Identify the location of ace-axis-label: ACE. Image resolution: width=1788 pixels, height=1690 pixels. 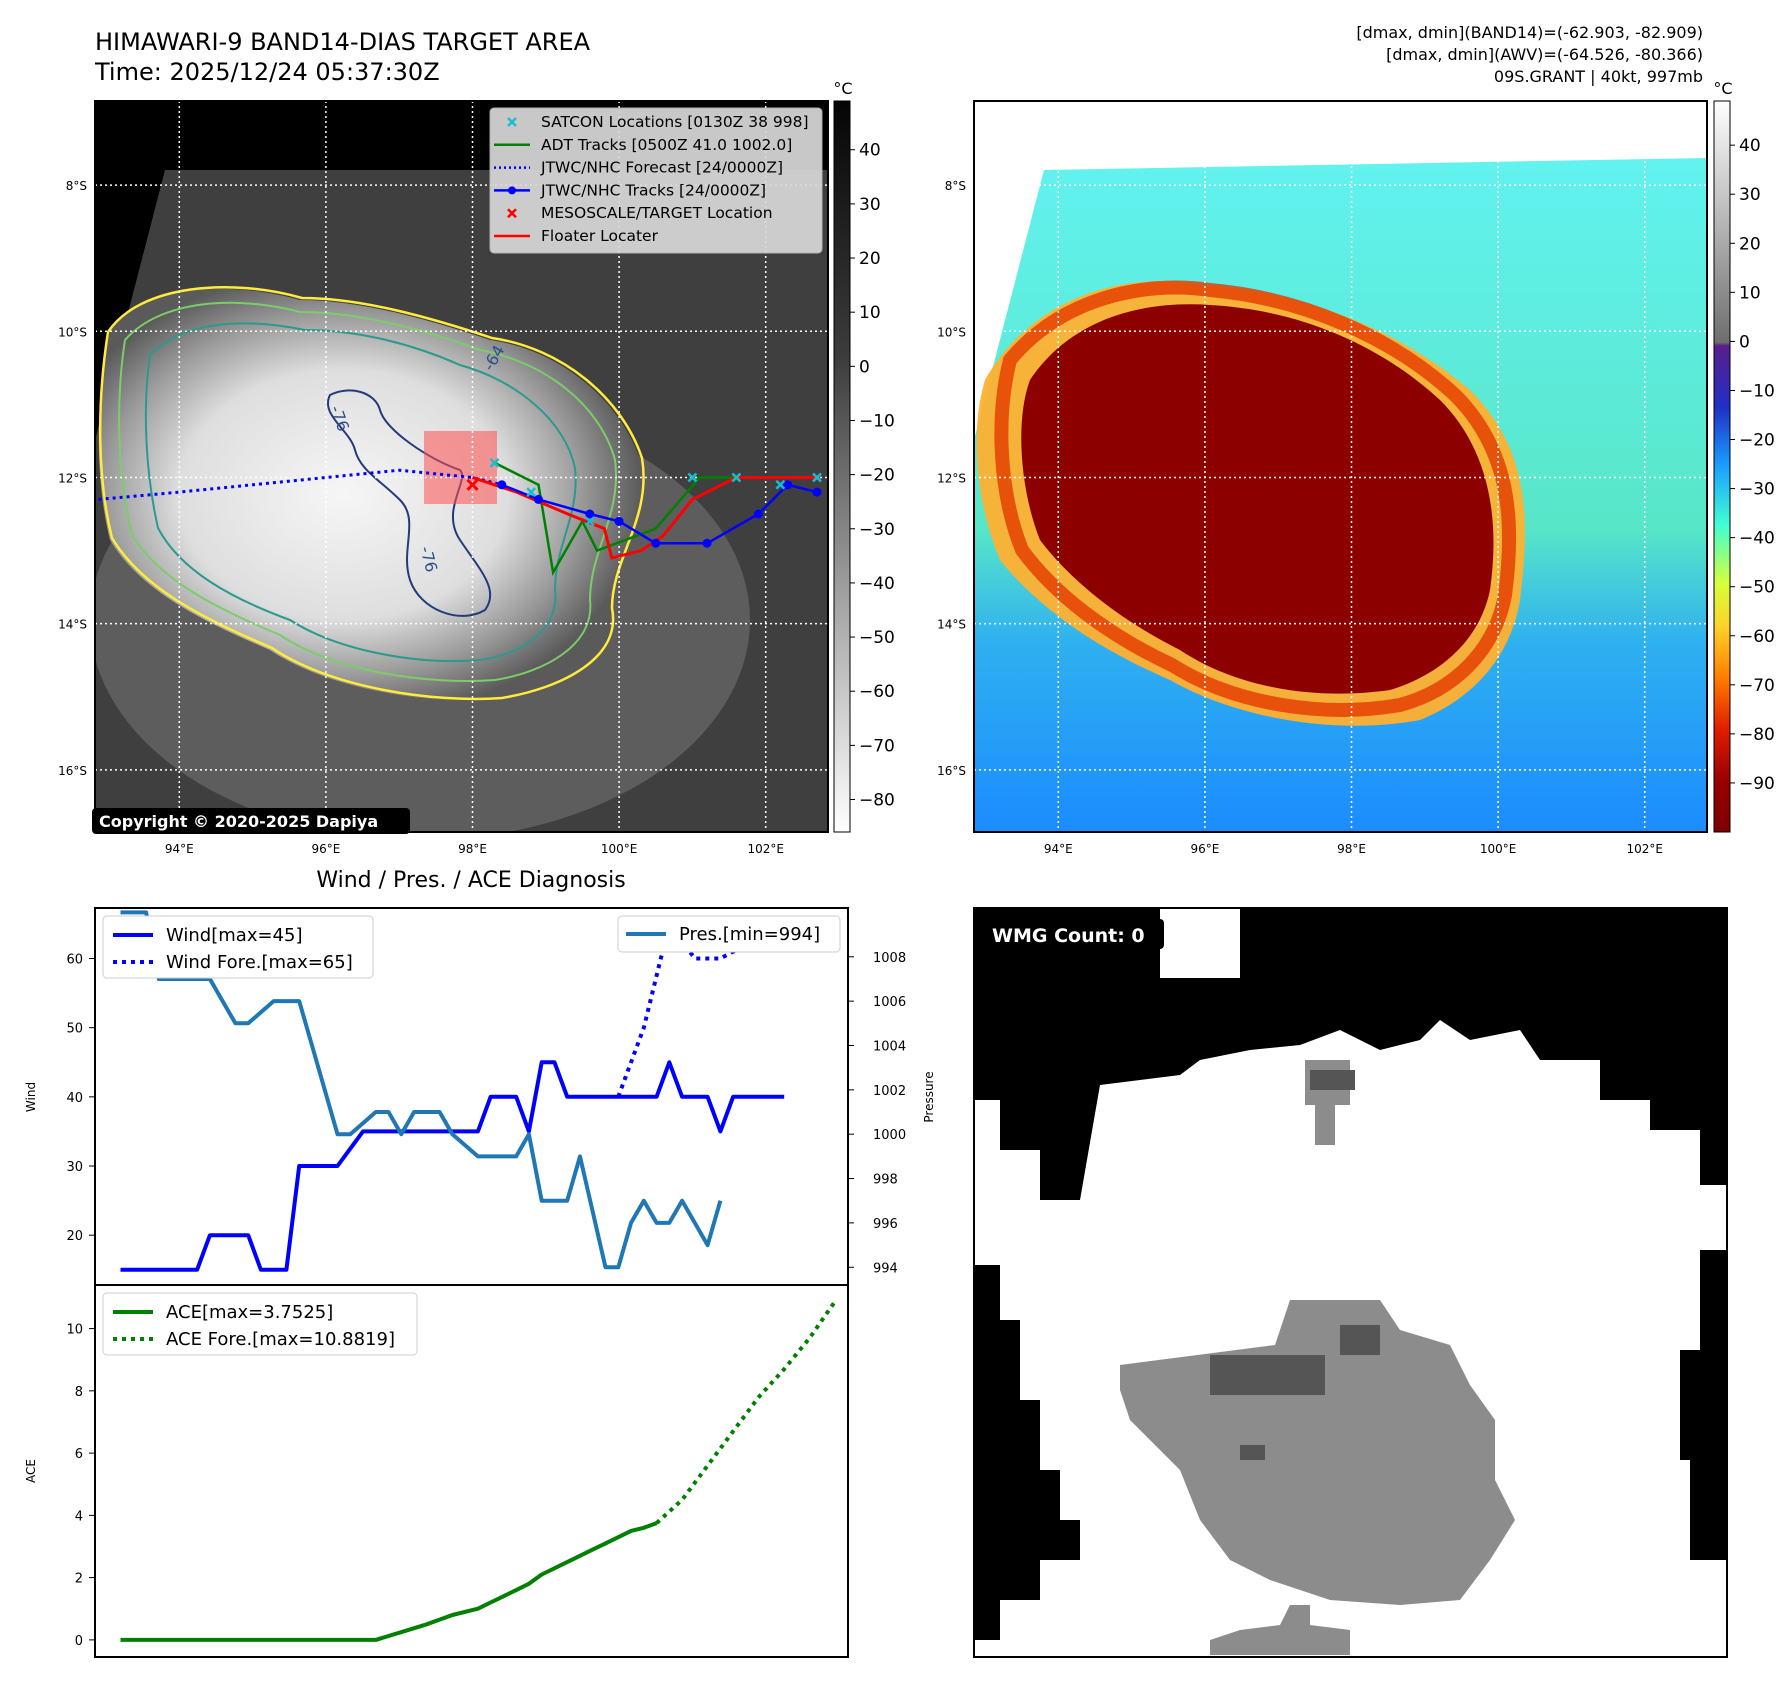
(31, 1471).